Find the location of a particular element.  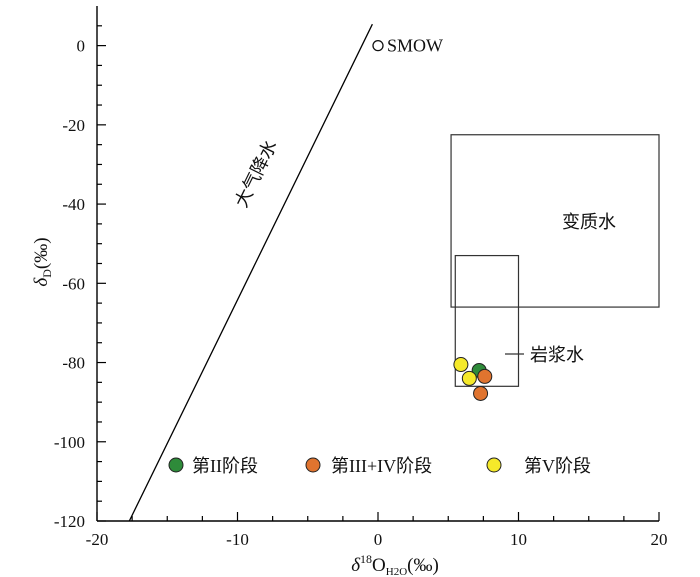

y-tick-label: 0 is located at coordinates (81, 46).